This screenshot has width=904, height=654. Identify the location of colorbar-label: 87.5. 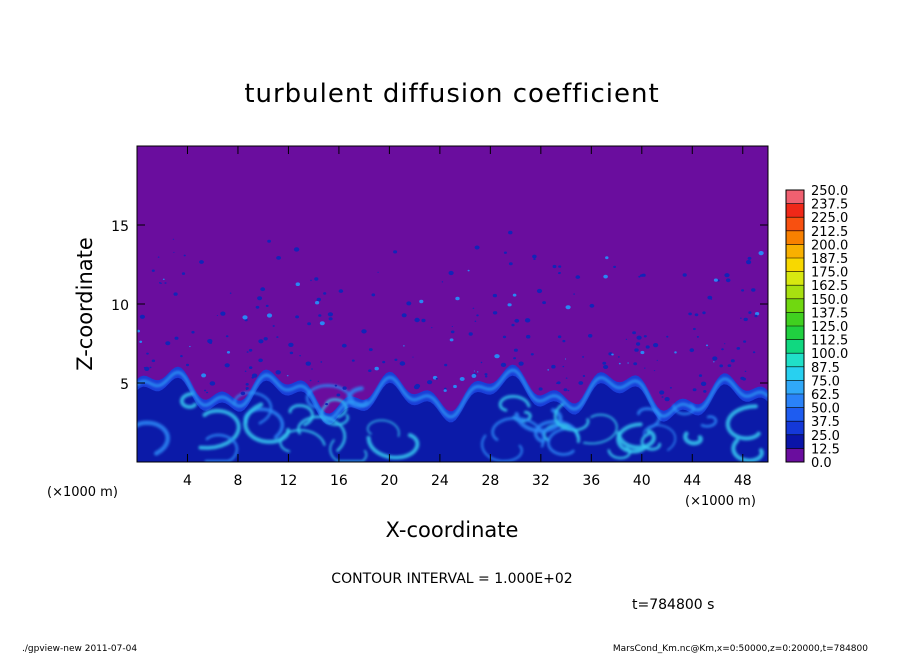
(825, 368).